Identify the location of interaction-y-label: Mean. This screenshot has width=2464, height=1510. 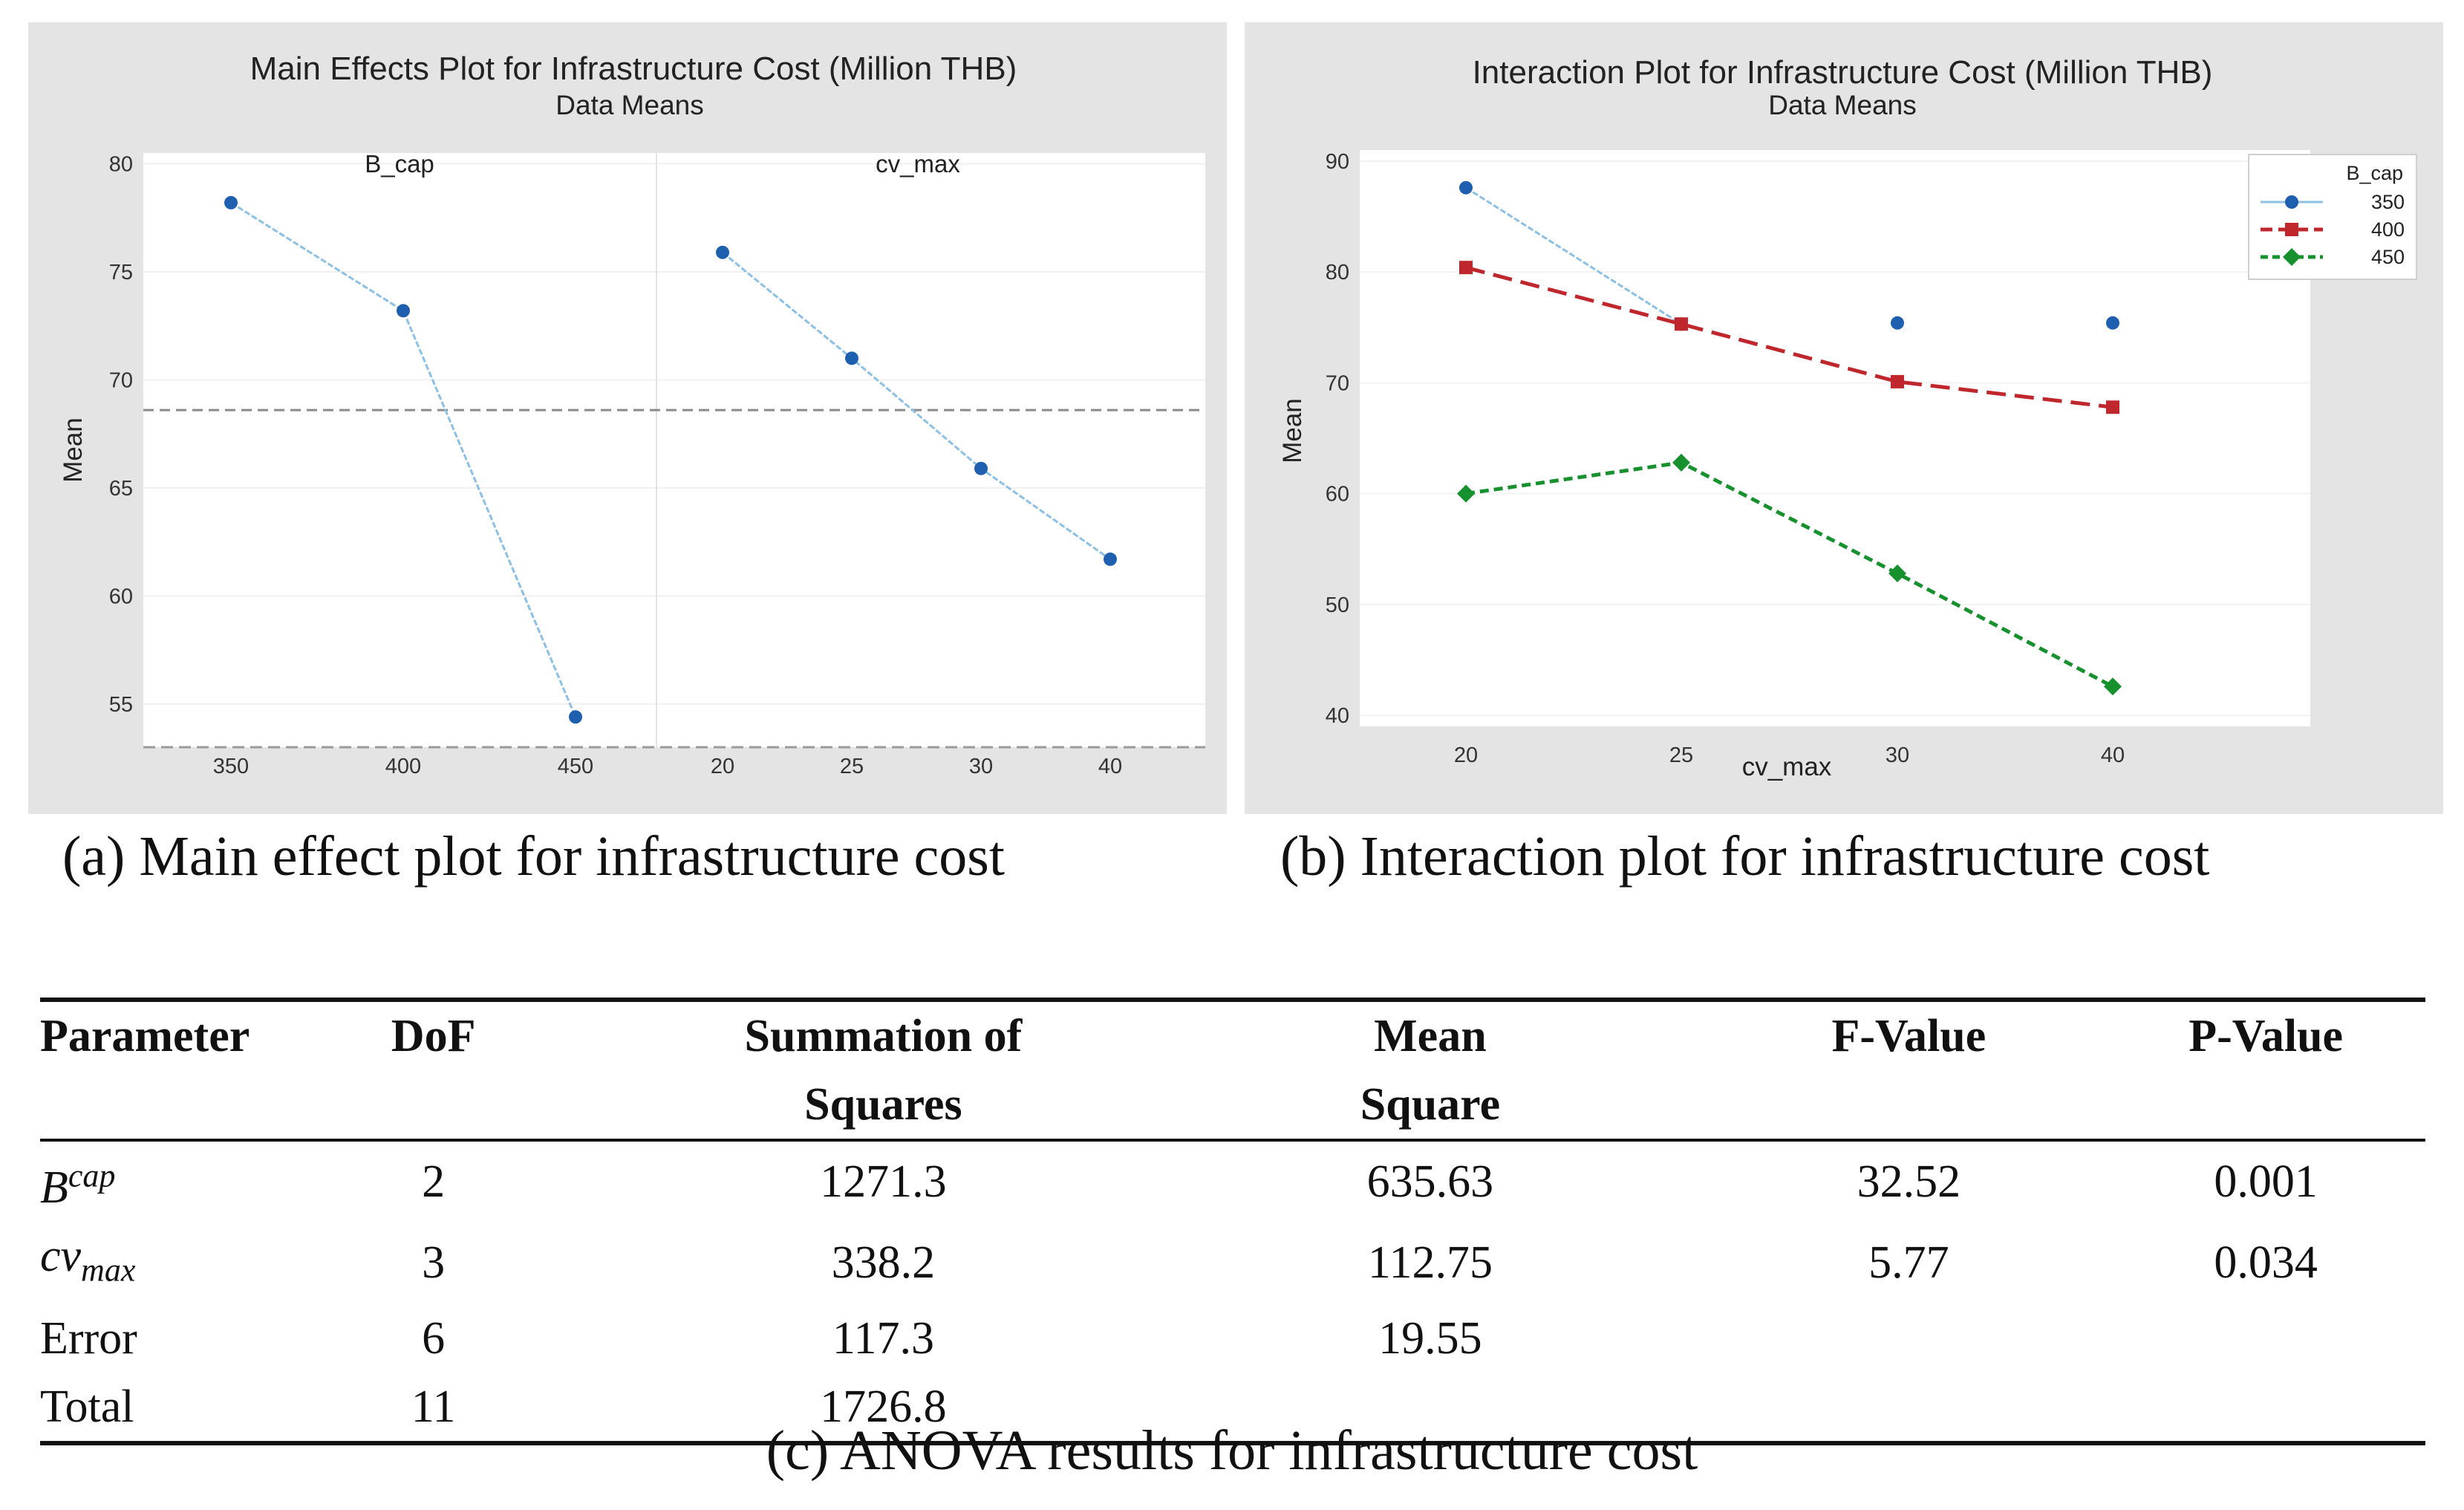
(1292, 431).